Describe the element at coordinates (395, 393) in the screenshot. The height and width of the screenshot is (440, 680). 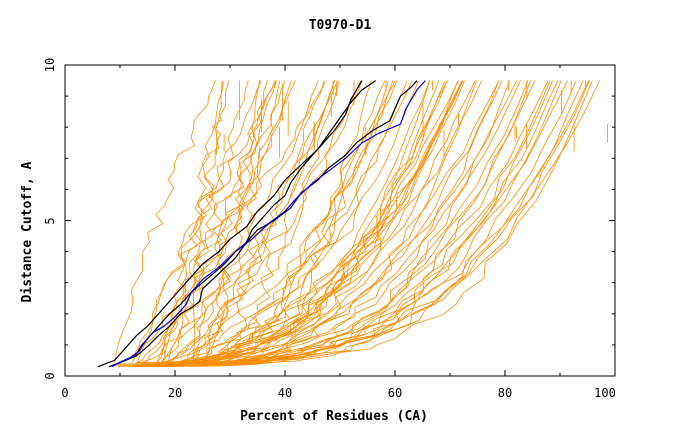
I see `x-tick-label-60: 60` at that location.